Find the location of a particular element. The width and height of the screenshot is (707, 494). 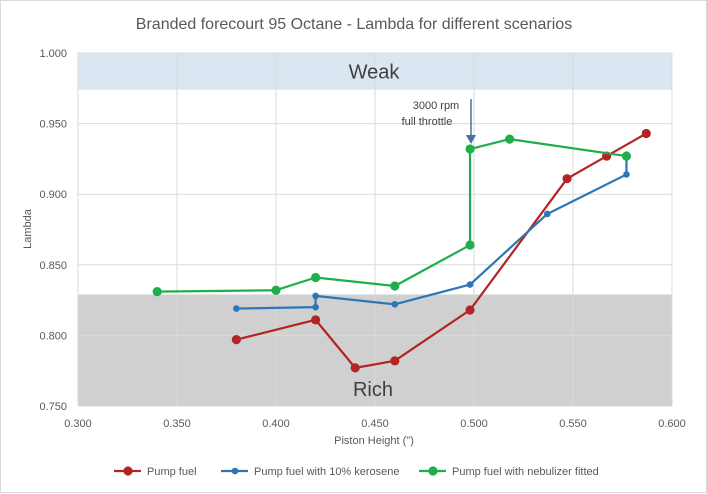

x-axis-title: Piston Height (") is located at coordinates (374, 441).